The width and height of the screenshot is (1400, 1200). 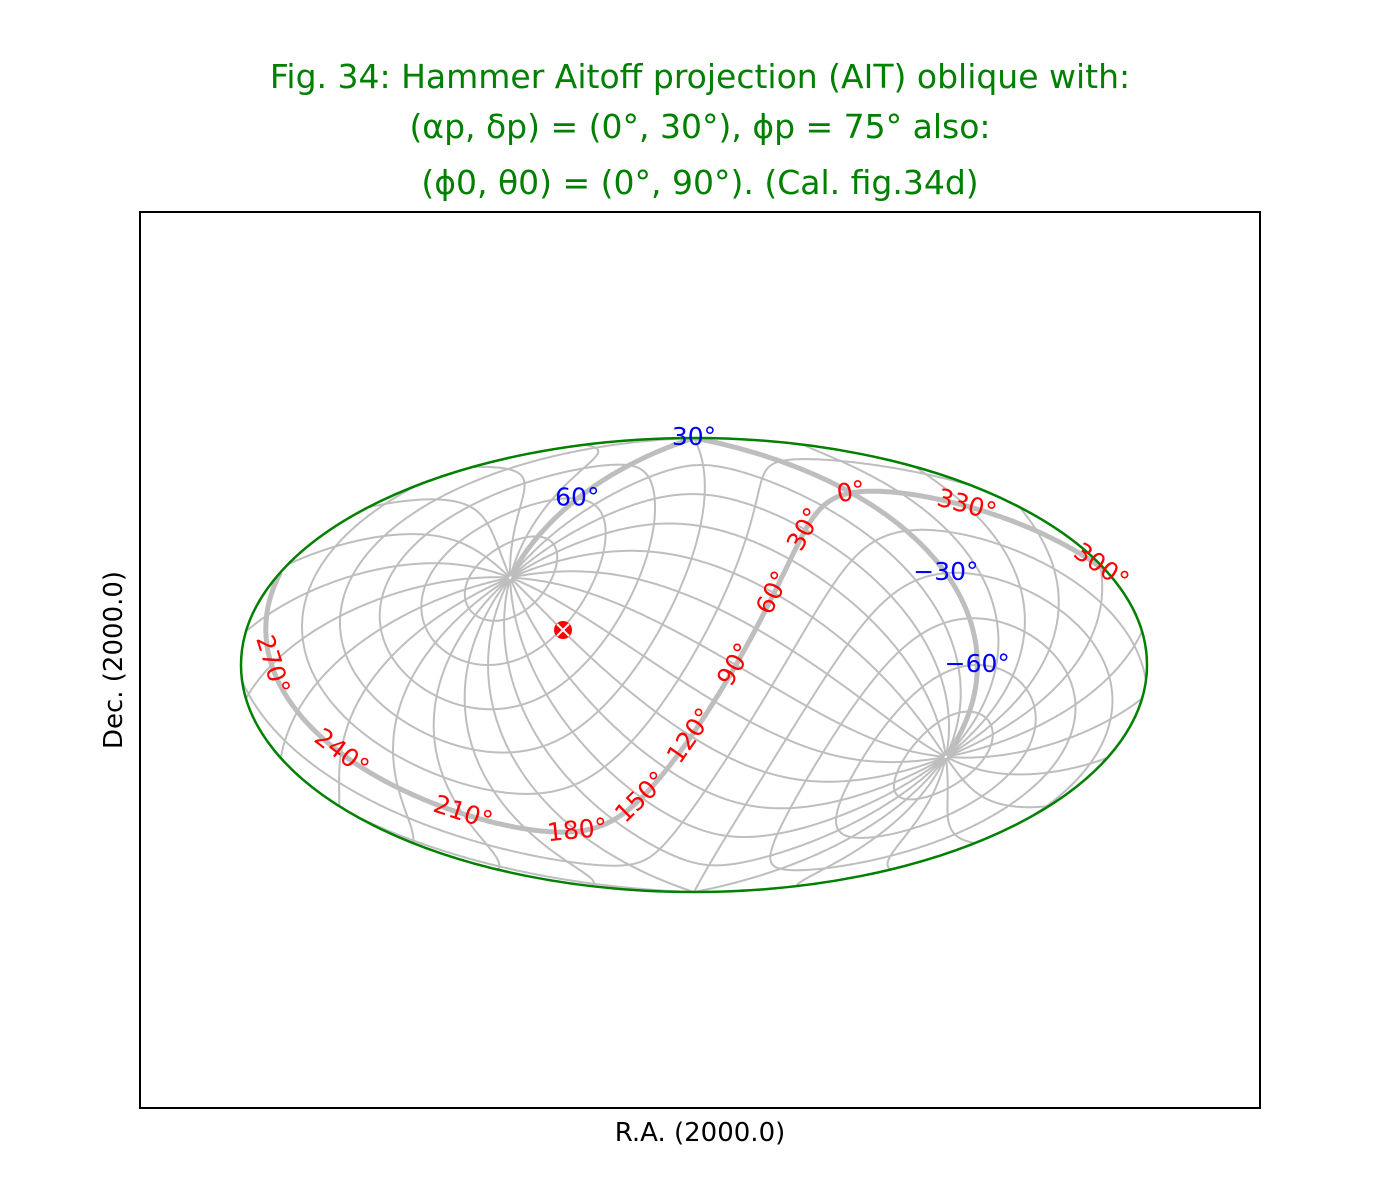 What do you see at coordinates (463, 812) in the screenshot?
I see `ra-tick-label: 210°` at bounding box center [463, 812].